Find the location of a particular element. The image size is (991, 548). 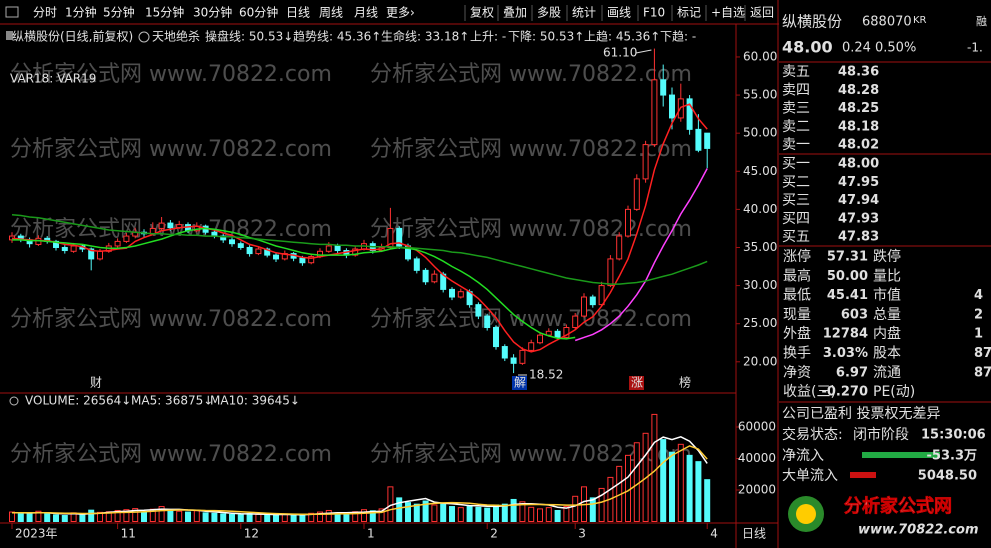

stat-label: 流通 is located at coordinates (887, 373).